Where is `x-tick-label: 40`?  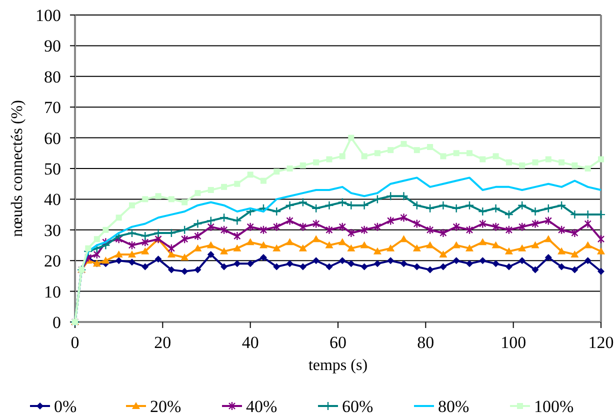 x-tick-label: 40 is located at coordinates (250, 342).